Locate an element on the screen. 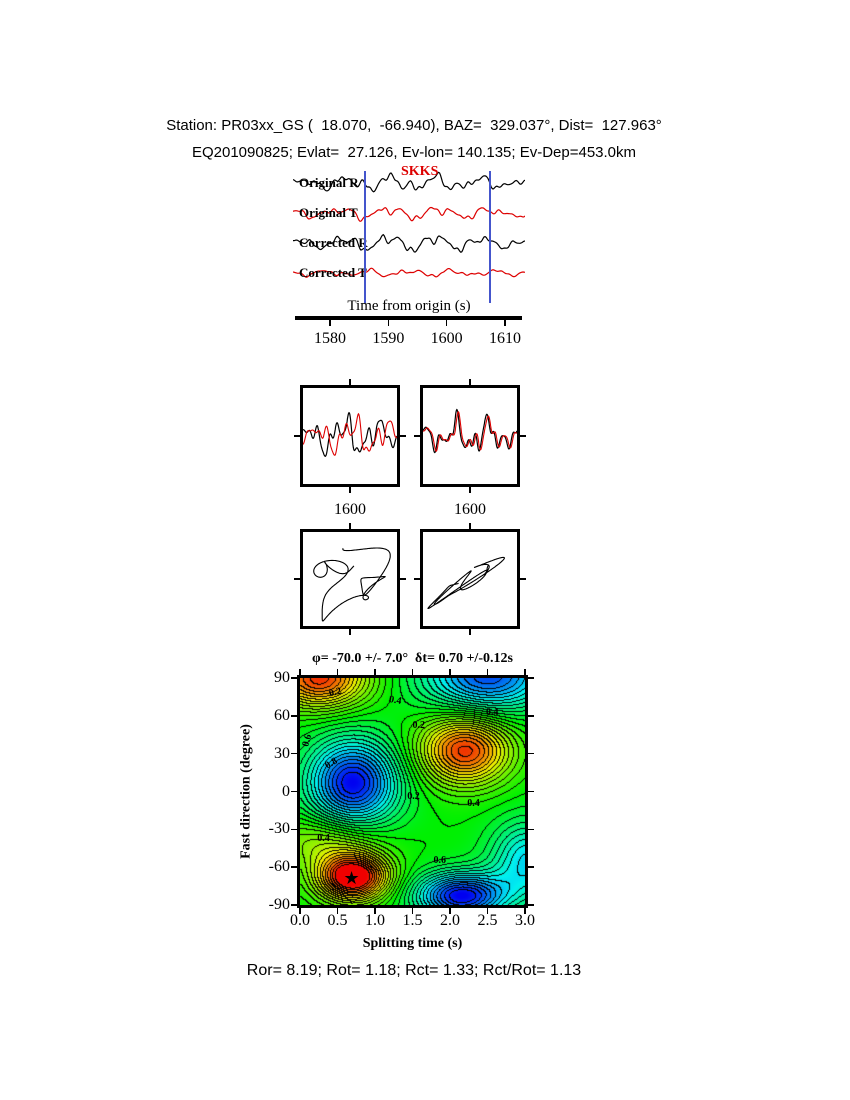  particle-motion-panel-original is located at coordinates (350, 579).